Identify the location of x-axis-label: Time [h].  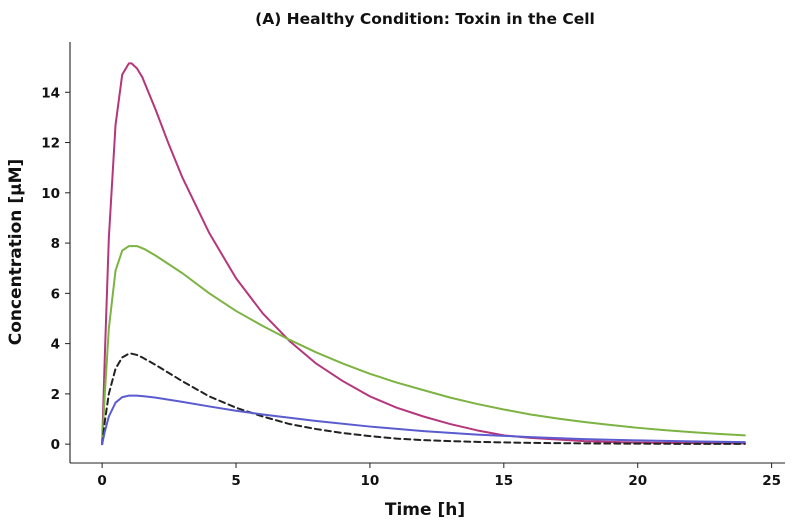
(425, 510).